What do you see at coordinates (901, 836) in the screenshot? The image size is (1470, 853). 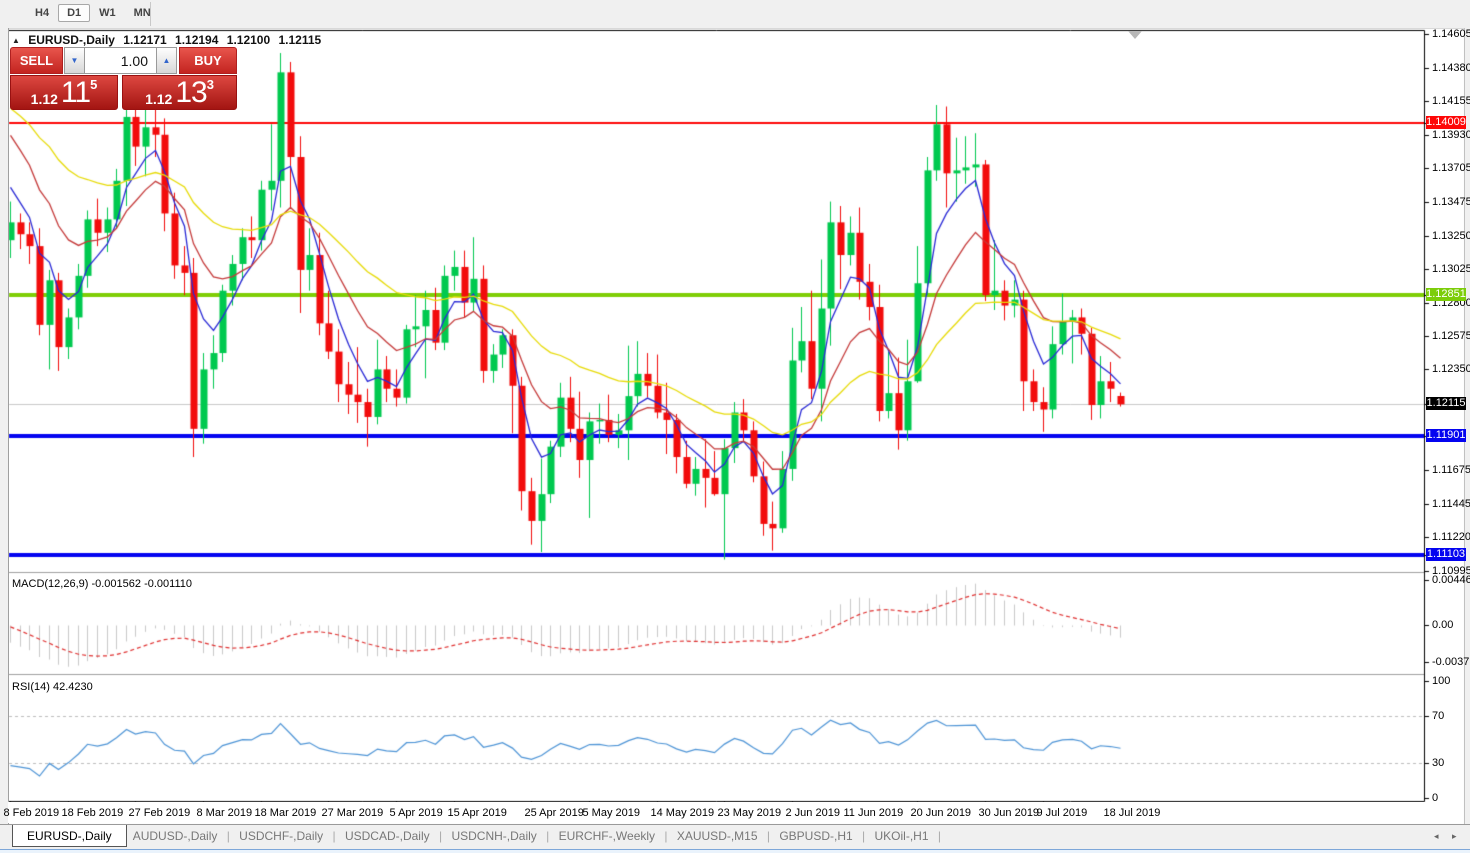 I see `symbol-tab-ukoilh1: UKOil-,H1` at bounding box center [901, 836].